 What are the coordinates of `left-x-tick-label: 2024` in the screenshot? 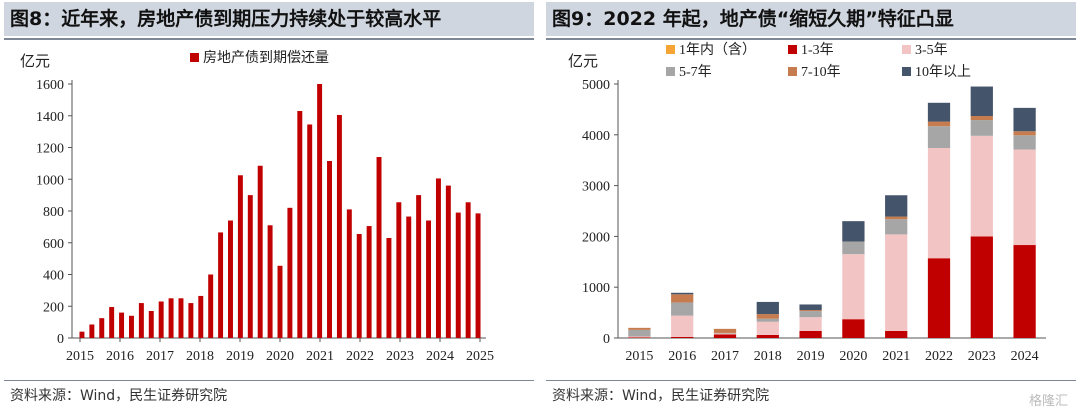 It's located at (440, 356).